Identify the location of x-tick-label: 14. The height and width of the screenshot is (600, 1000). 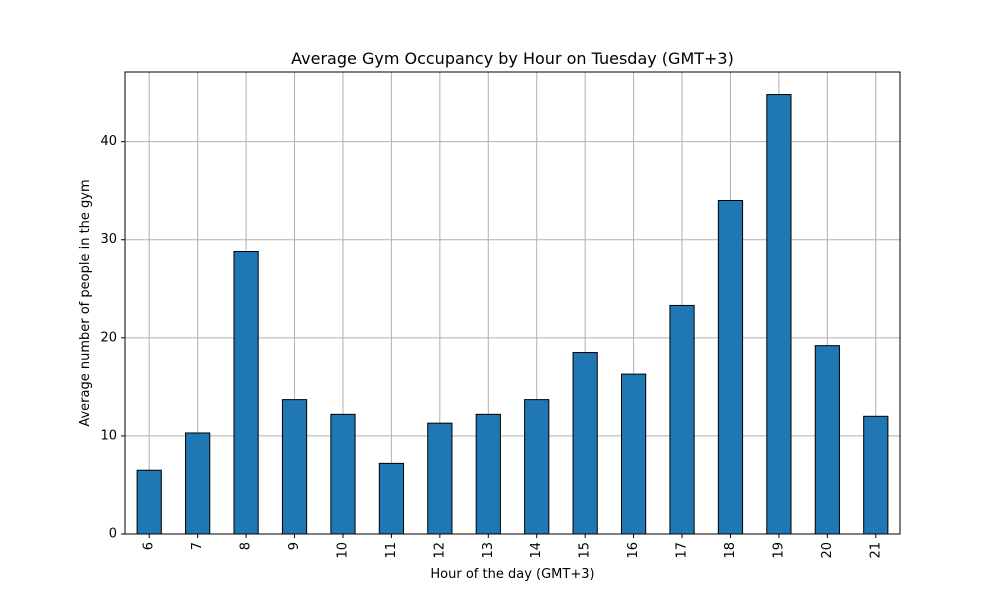
(536, 550).